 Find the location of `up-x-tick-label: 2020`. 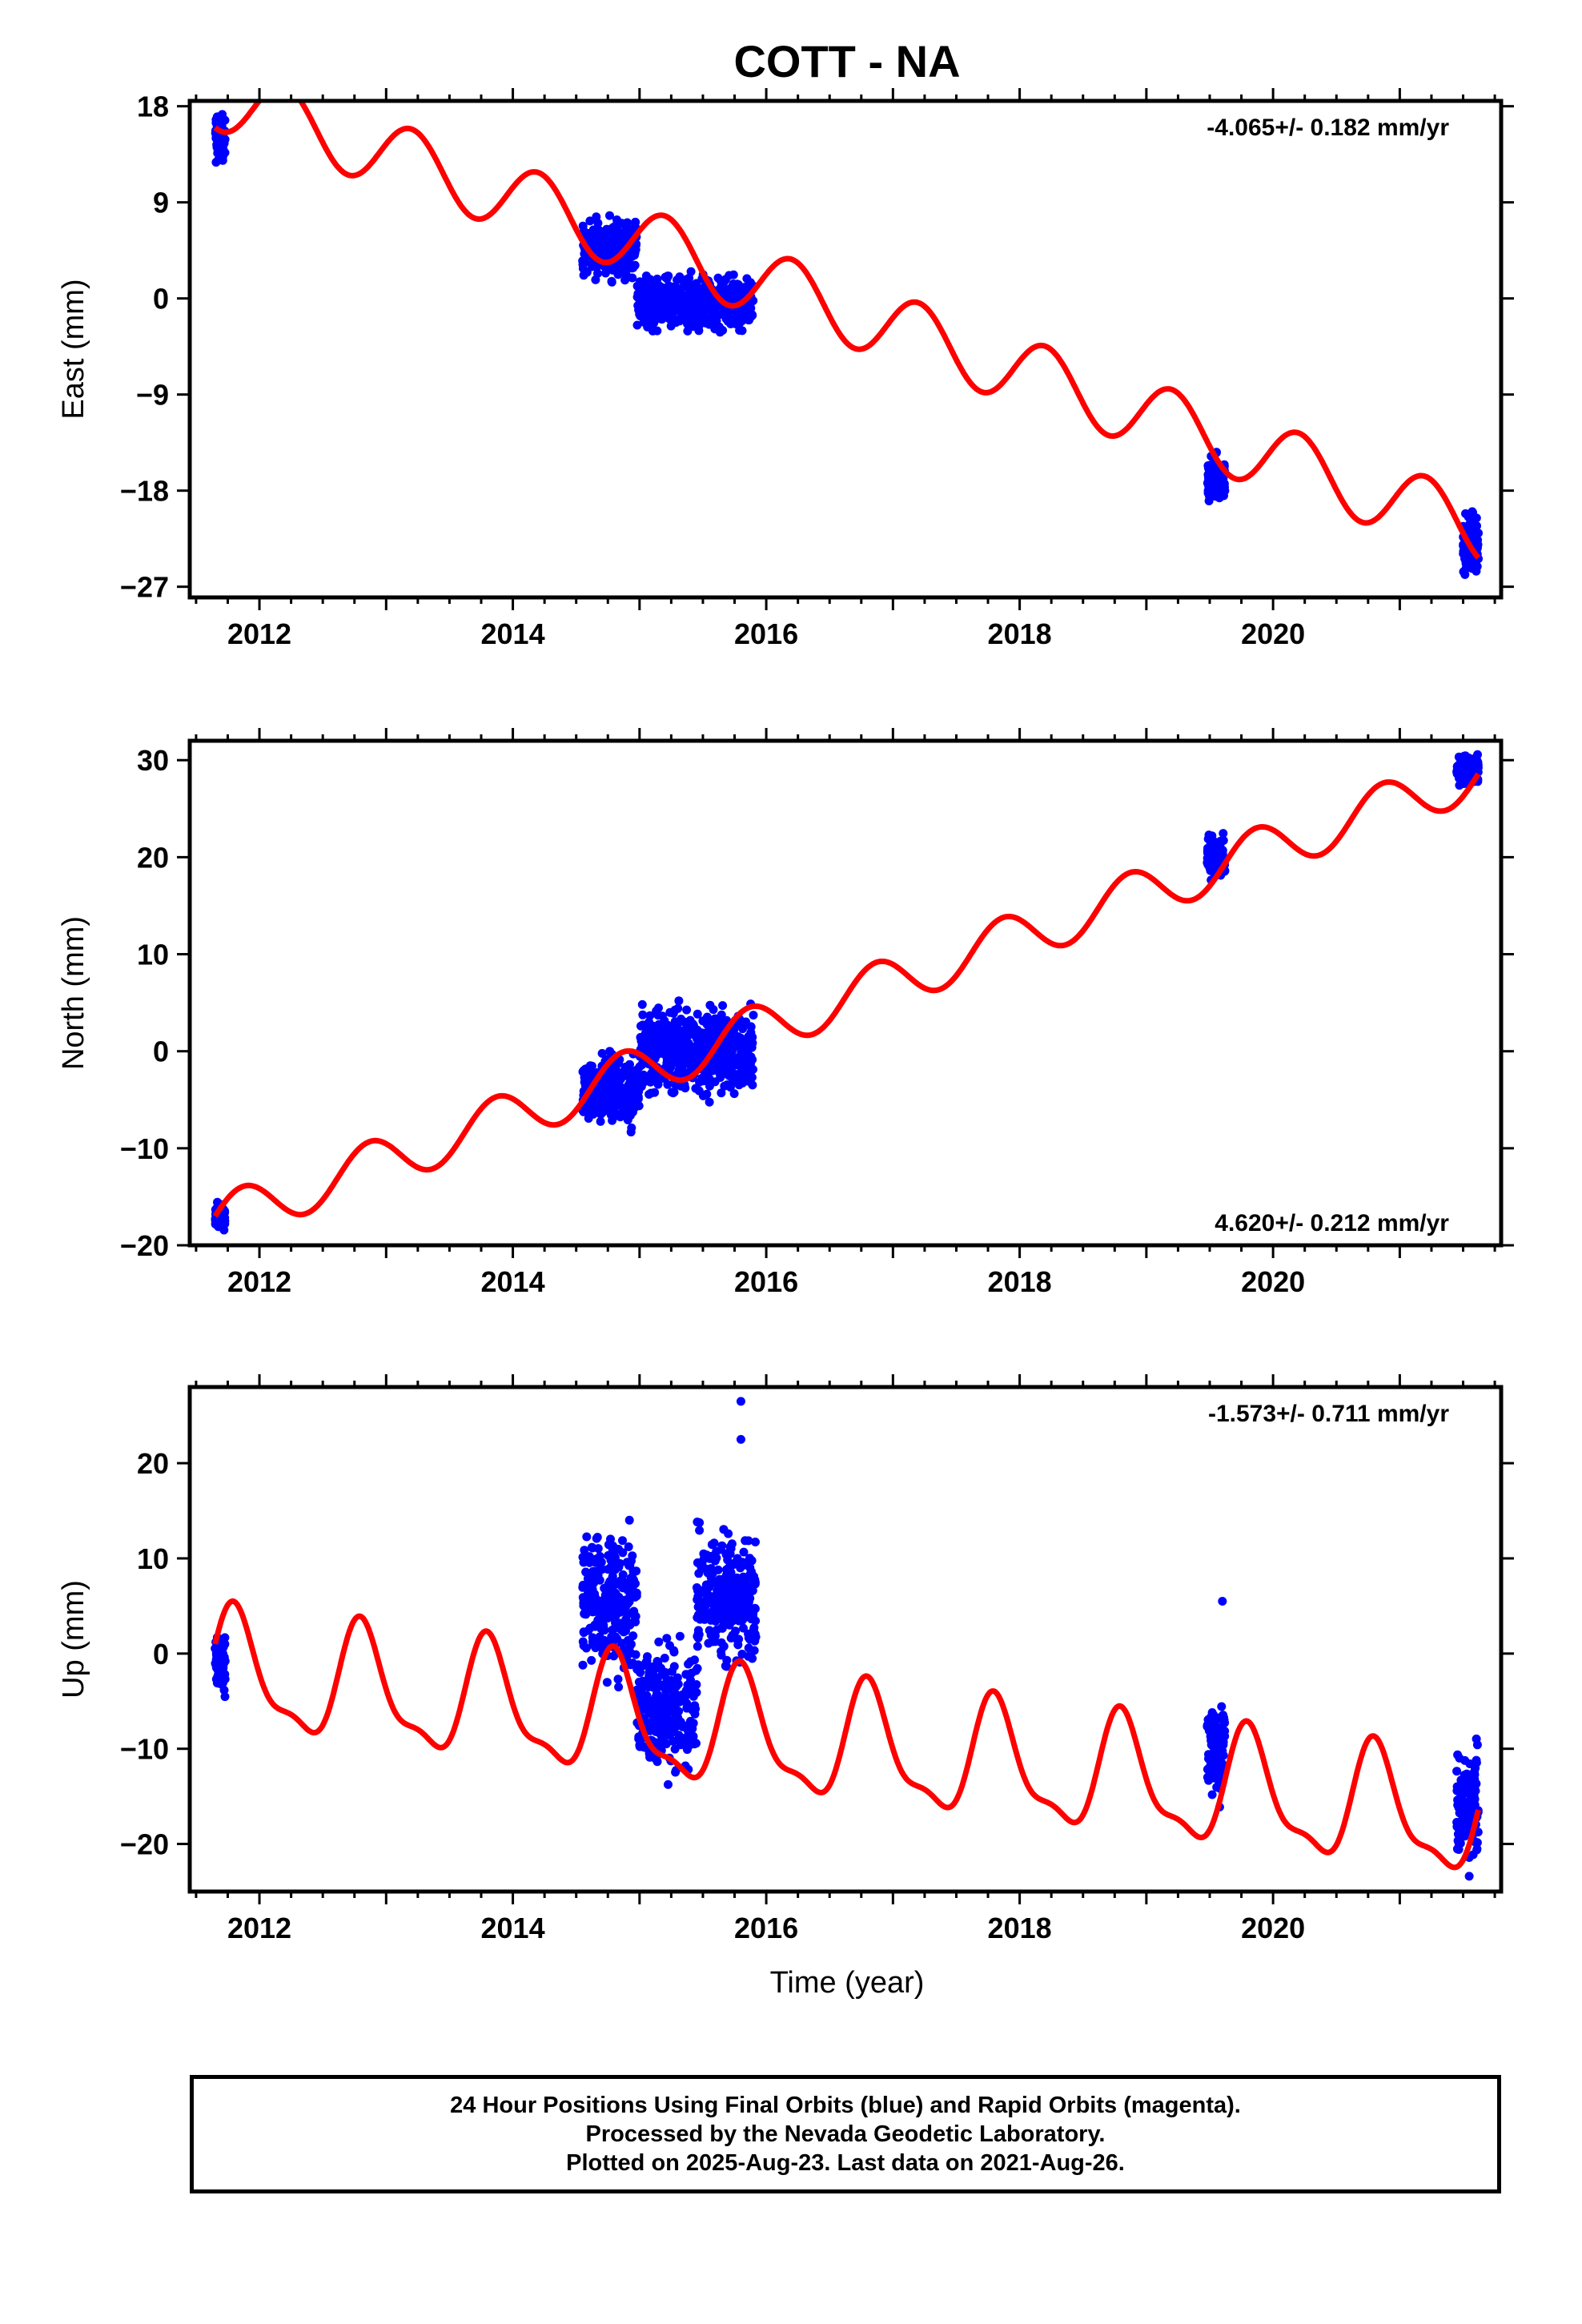

up-x-tick-label: 2020 is located at coordinates (1273, 1928).